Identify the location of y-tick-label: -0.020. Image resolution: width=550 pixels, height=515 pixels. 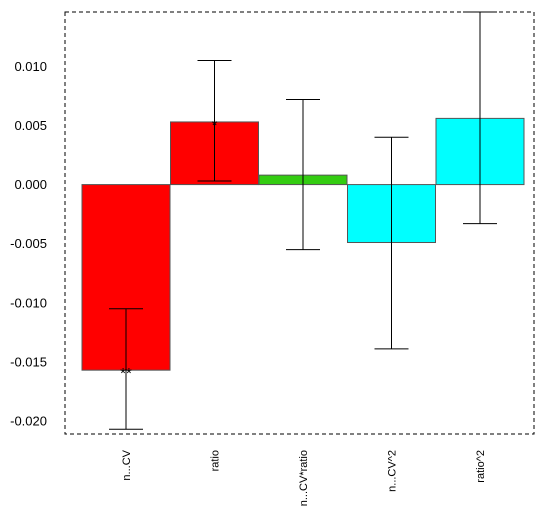
(28, 420).